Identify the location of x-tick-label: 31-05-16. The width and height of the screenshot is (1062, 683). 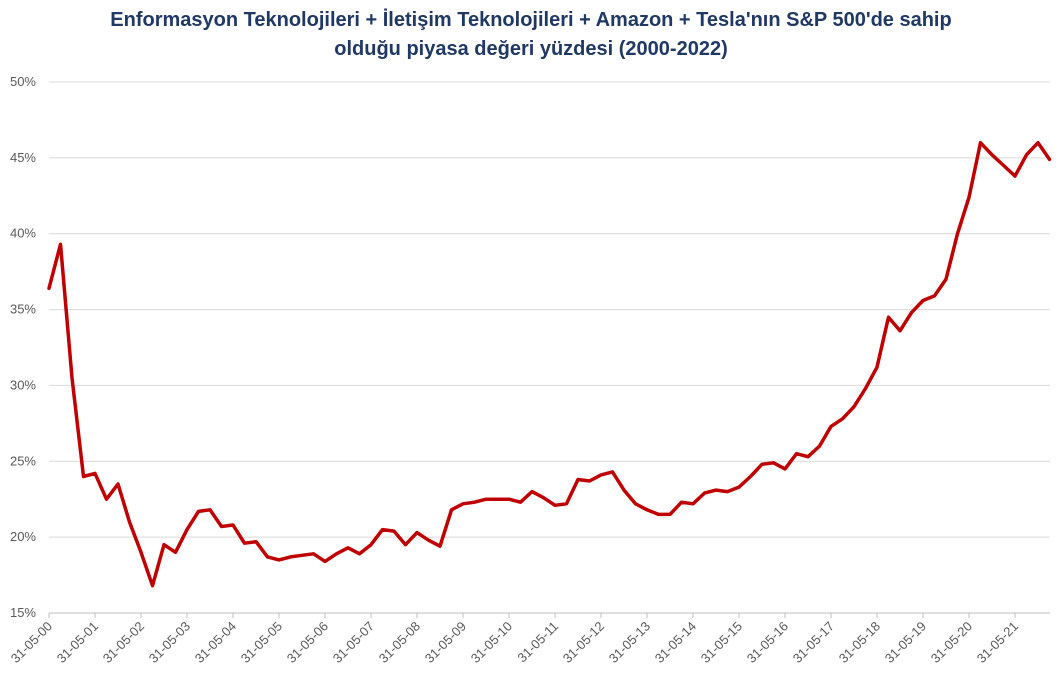
(767, 642).